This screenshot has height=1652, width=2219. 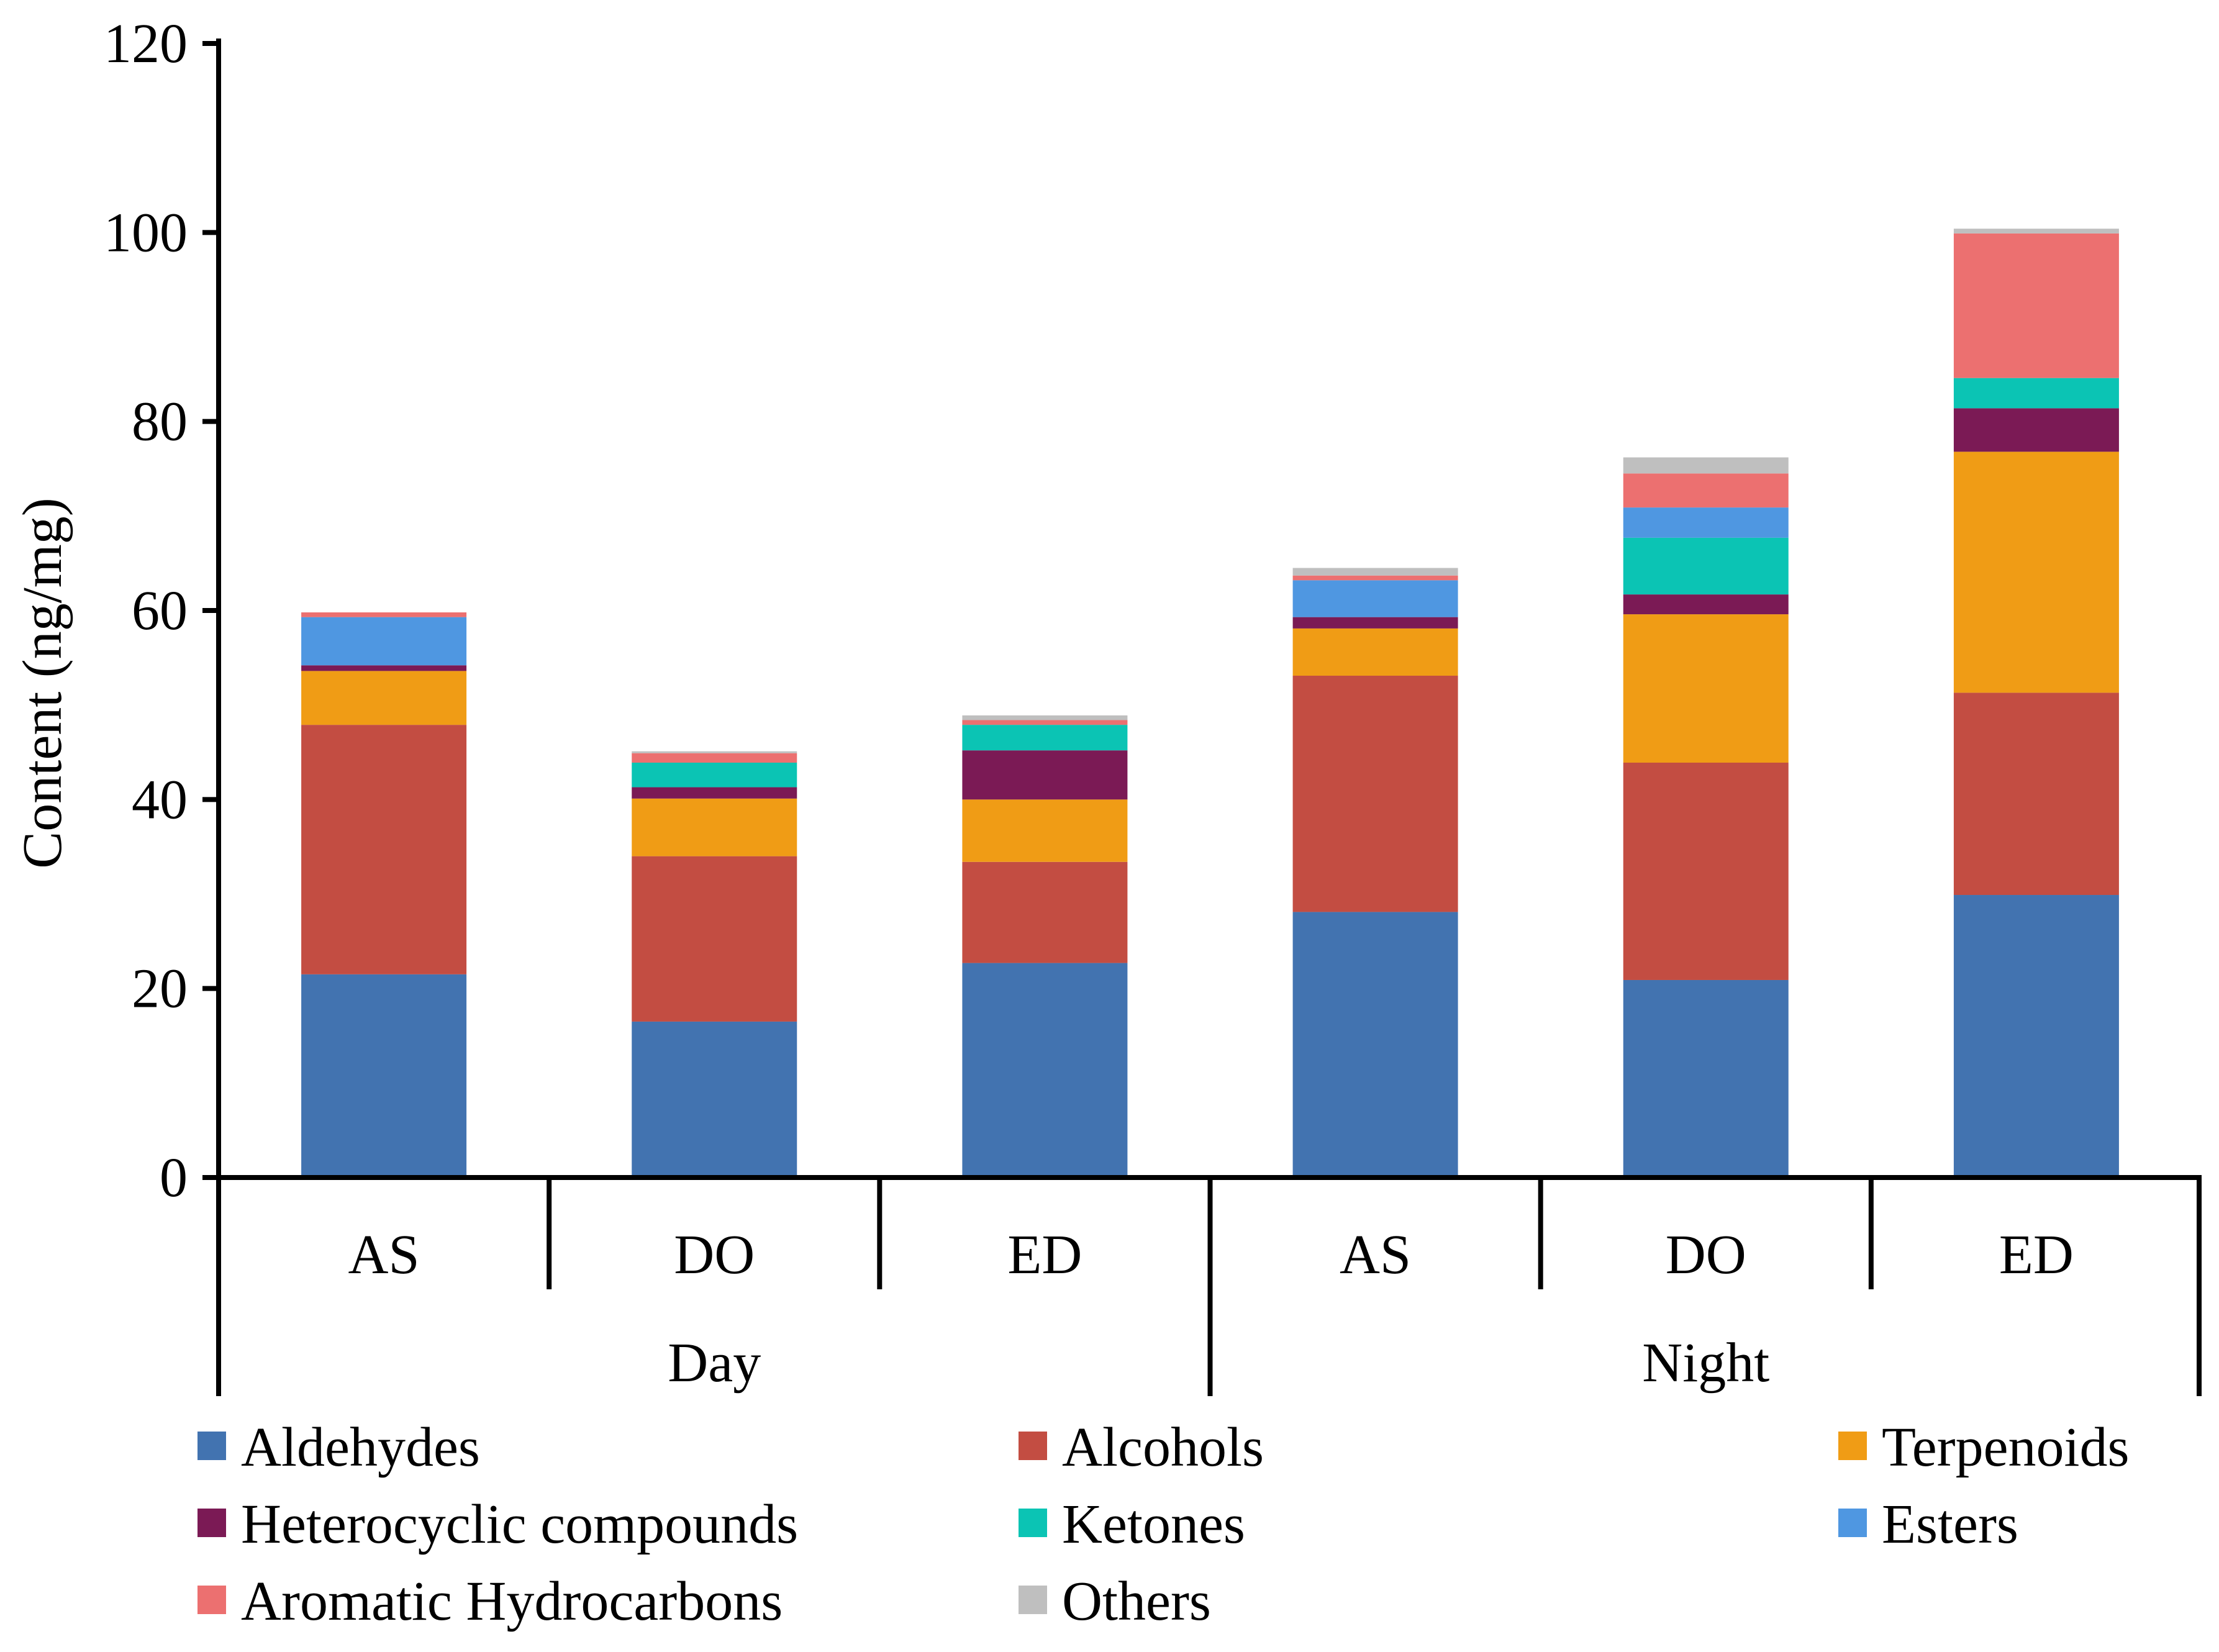 What do you see at coordinates (512, 1601) in the screenshot?
I see `legend-label-aromatic-hydrocarbons: Aromatic Hydrocarbons` at bounding box center [512, 1601].